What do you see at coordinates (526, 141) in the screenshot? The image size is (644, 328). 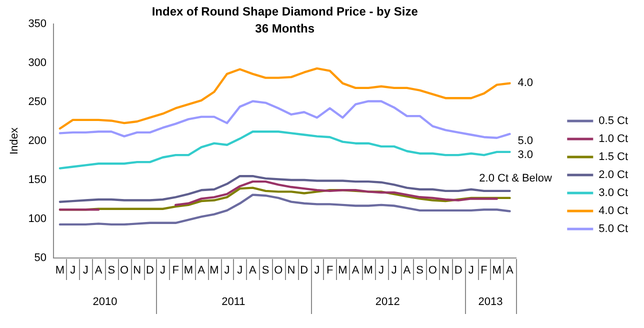 I see `text: 5.0` at bounding box center [526, 141].